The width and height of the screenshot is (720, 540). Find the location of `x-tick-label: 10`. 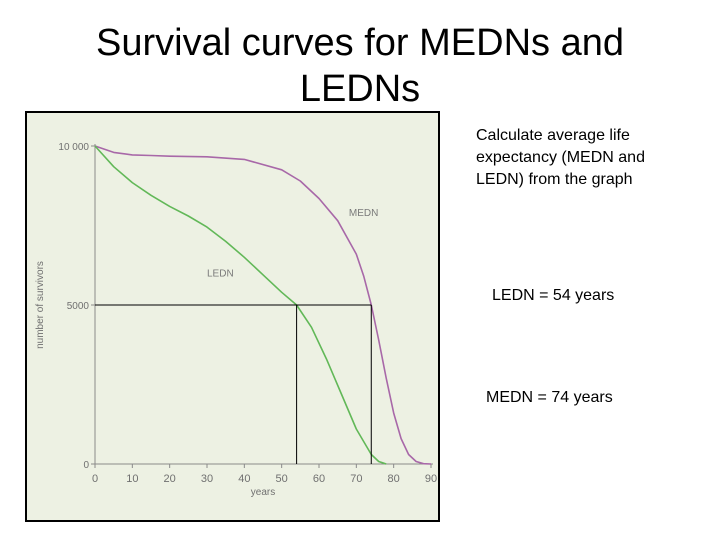

x-tick-label: 10 is located at coordinates (132, 479).